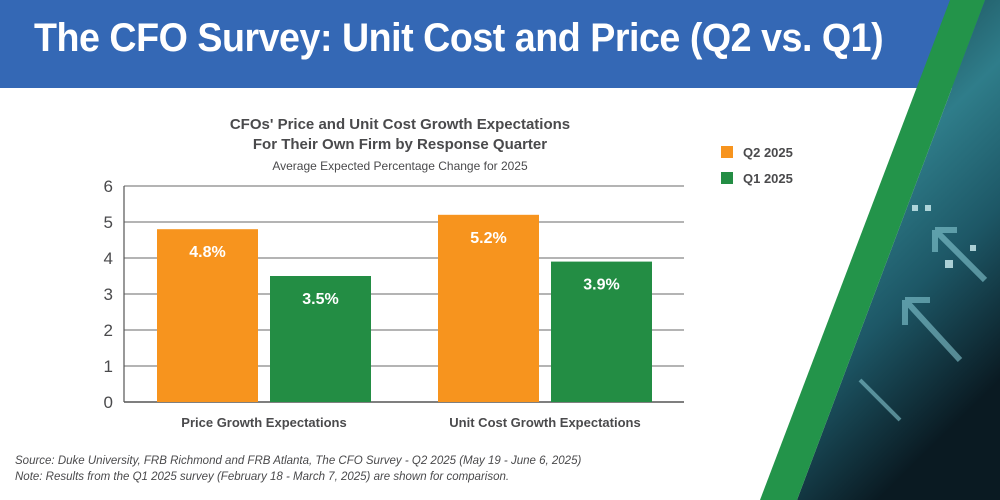 The image size is (1000, 500). Describe the element at coordinates (320, 299) in the screenshot. I see `data-label-q1-0: 3.5%` at that location.